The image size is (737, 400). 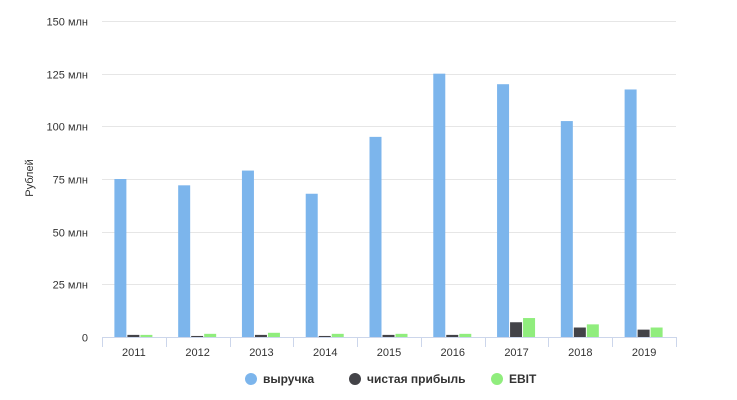 I want to click on bar-чистая-прибыль-2016, so click(x=452, y=335).